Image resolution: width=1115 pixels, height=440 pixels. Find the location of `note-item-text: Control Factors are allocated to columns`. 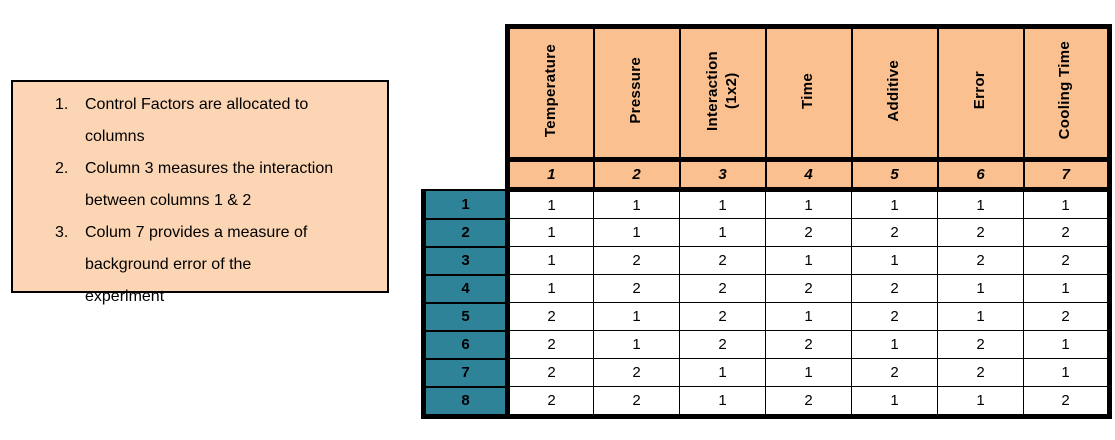

note-item-text: Control Factors are allocated to columns is located at coordinates (197, 120).